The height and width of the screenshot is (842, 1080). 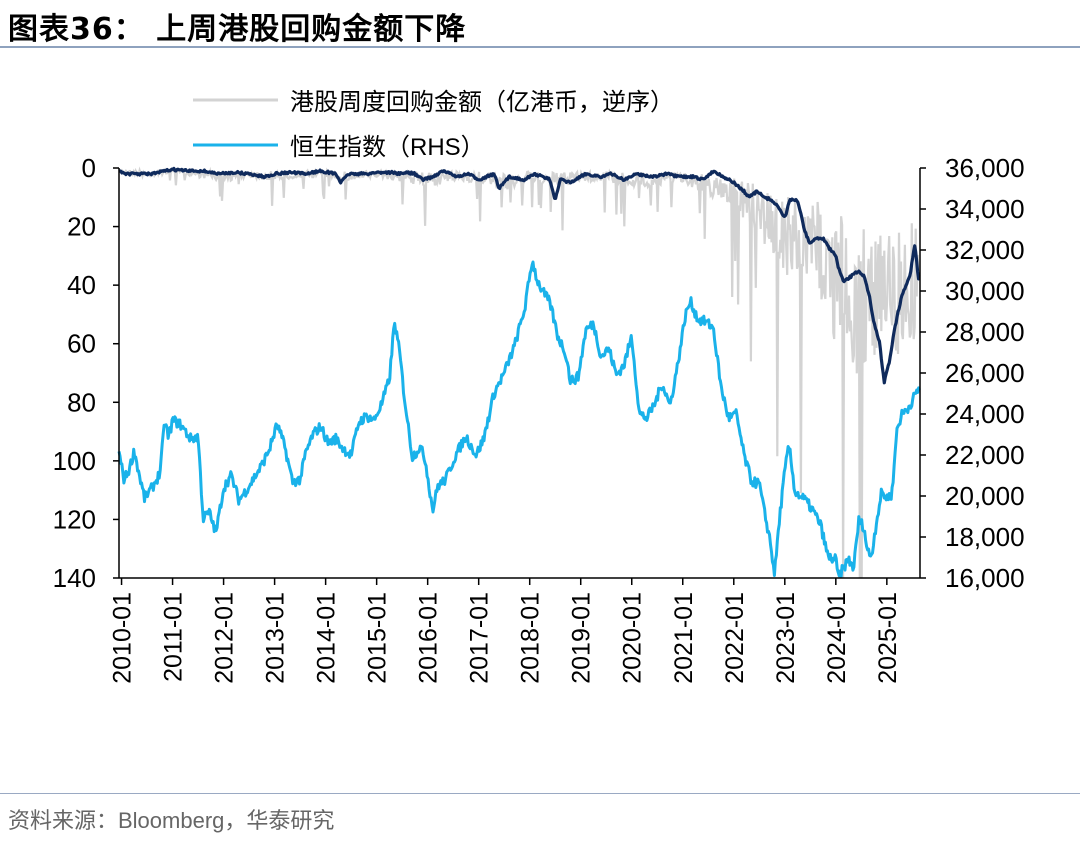 What do you see at coordinates (225, 638) in the screenshot?
I see `x-tick-label: 2012-01` at bounding box center [225, 638].